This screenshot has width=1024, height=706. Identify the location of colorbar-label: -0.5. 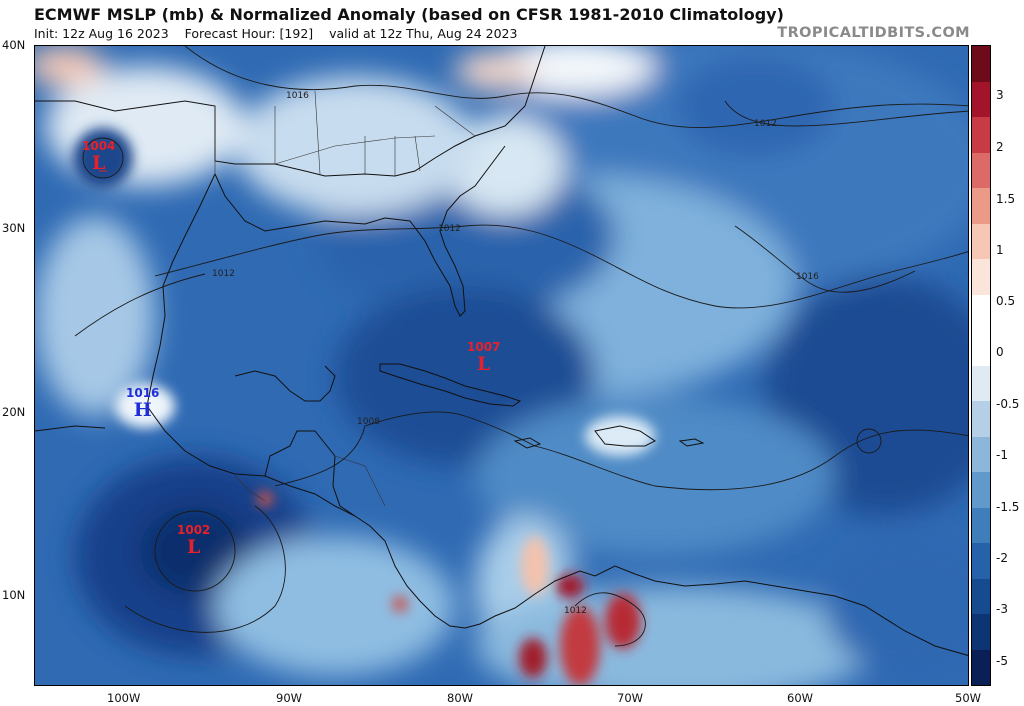
(1008, 404).